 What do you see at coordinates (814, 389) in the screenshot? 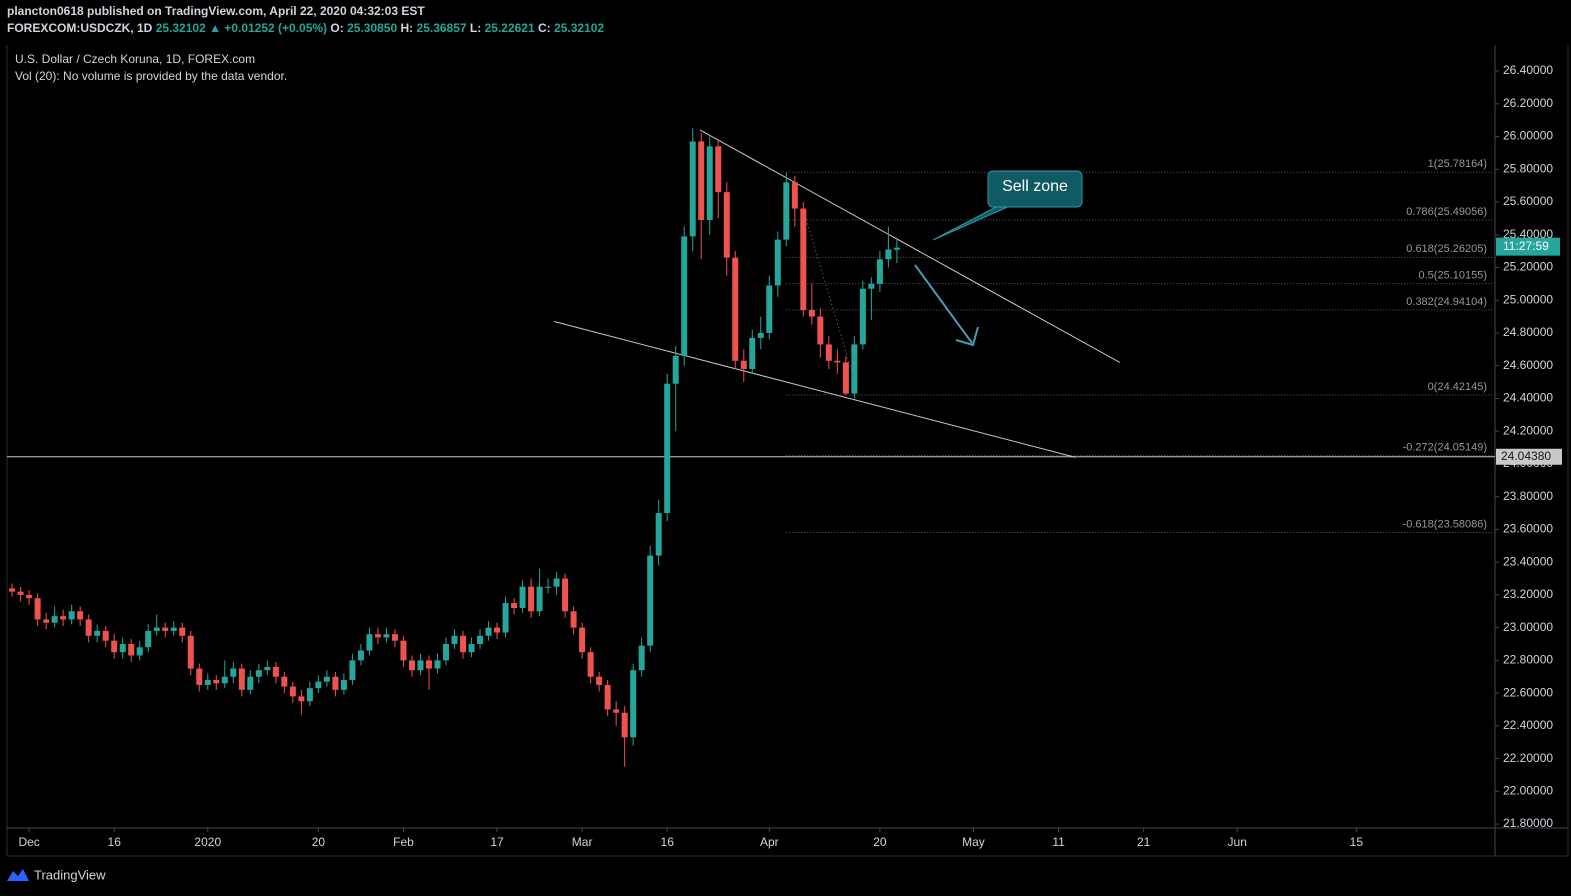
I see `trend-line` at bounding box center [814, 389].